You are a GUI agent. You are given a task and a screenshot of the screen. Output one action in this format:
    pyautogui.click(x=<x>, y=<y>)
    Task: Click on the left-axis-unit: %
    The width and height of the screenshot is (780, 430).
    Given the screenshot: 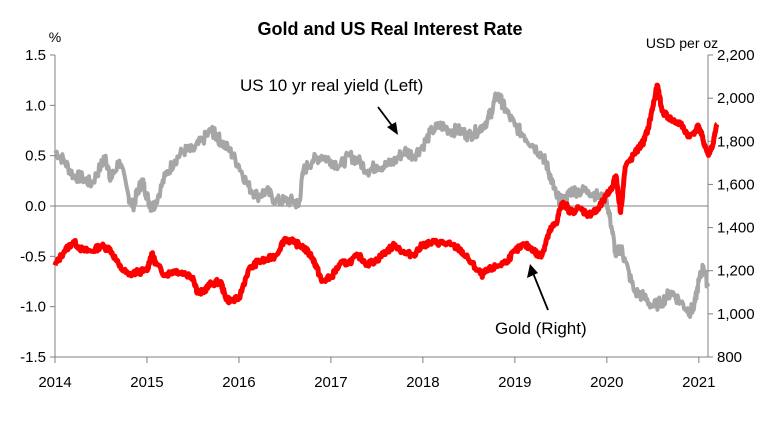 What is the action you would take?
    pyautogui.click(x=55, y=37)
    